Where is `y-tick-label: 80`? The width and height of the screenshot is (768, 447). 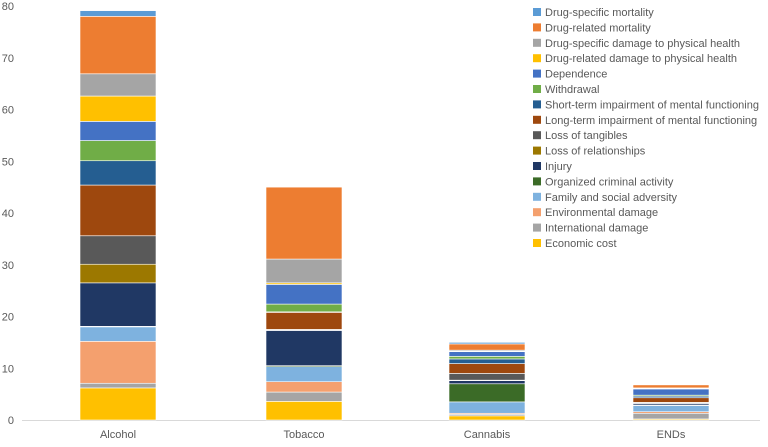
y-tick-label: 80 is located at coordinates (8, 7).